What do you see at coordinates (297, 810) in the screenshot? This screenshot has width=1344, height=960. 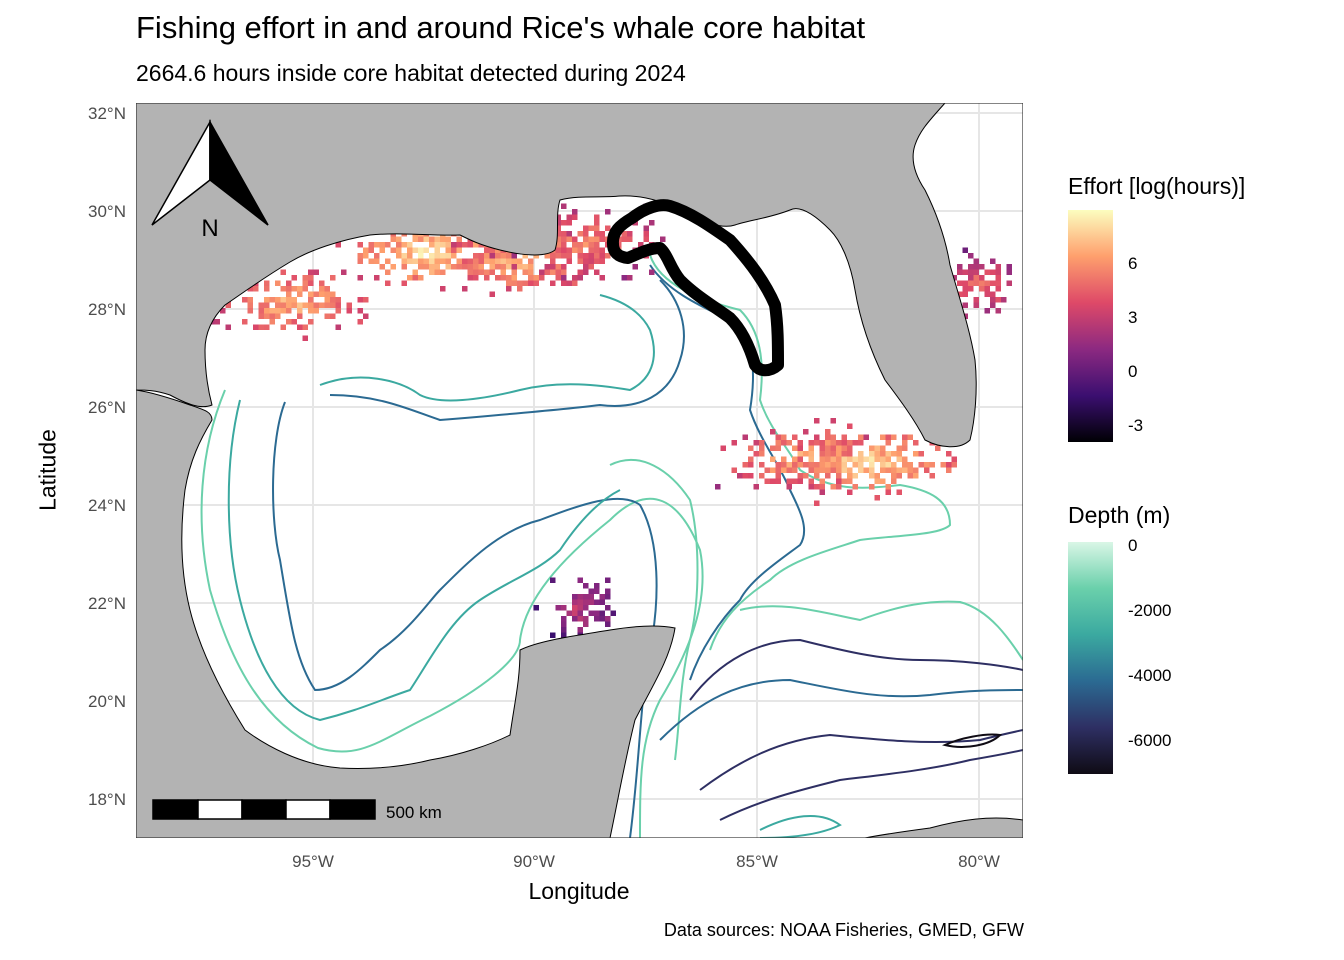 I see `scale-bar: 500 km` at bounding box center [297, 810].